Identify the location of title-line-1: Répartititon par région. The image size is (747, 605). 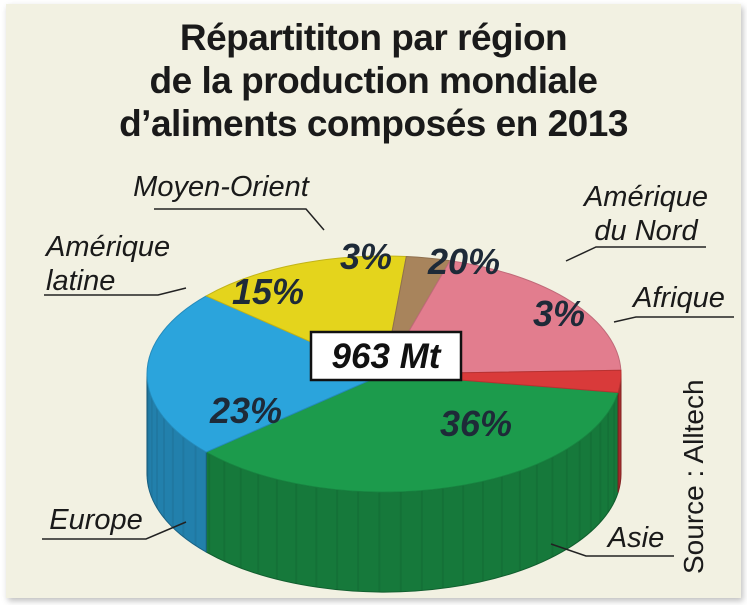
(373, 37).